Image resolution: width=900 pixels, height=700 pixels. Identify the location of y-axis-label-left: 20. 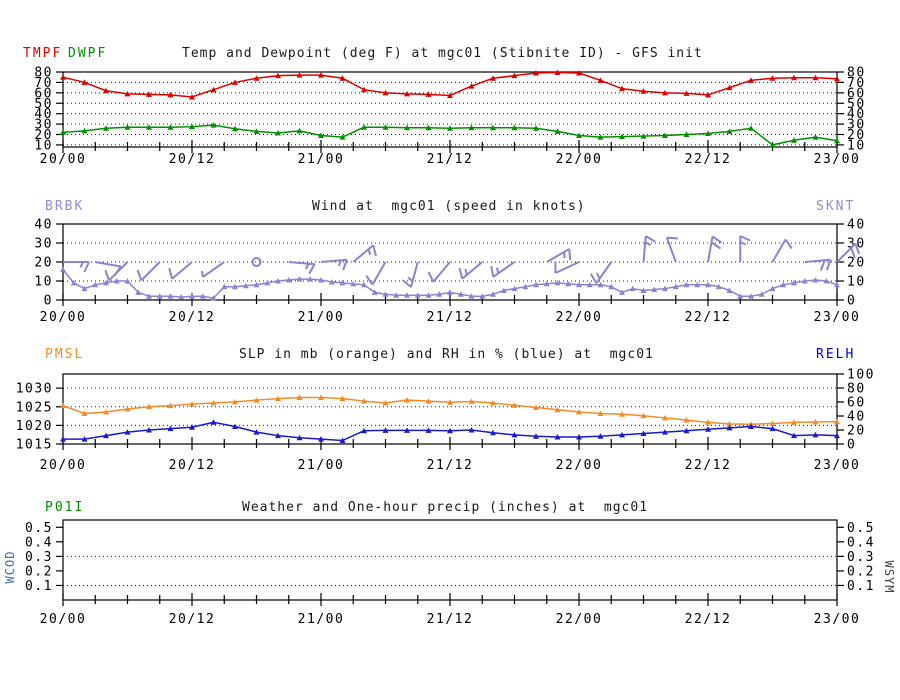
(43, 263).